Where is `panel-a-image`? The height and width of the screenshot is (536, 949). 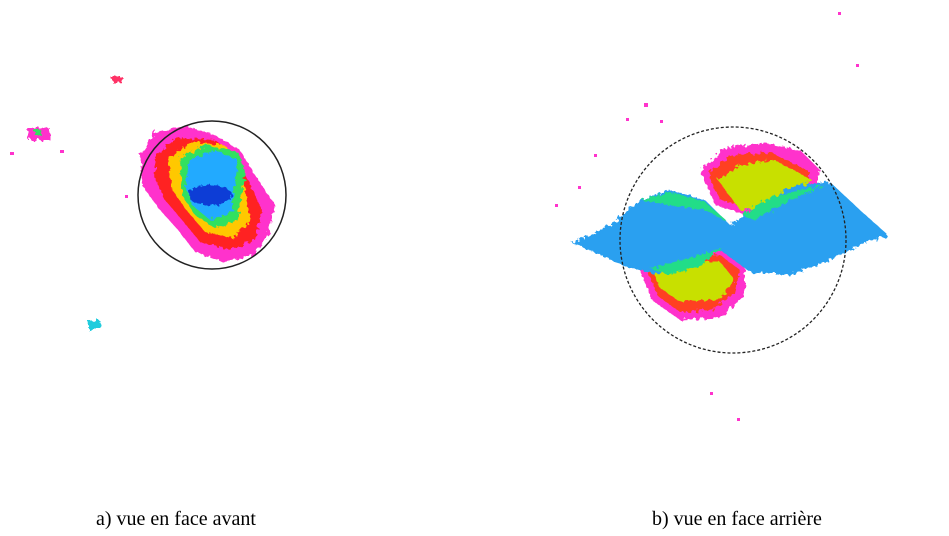 panel-a-image is located at coordinates (151, 203).